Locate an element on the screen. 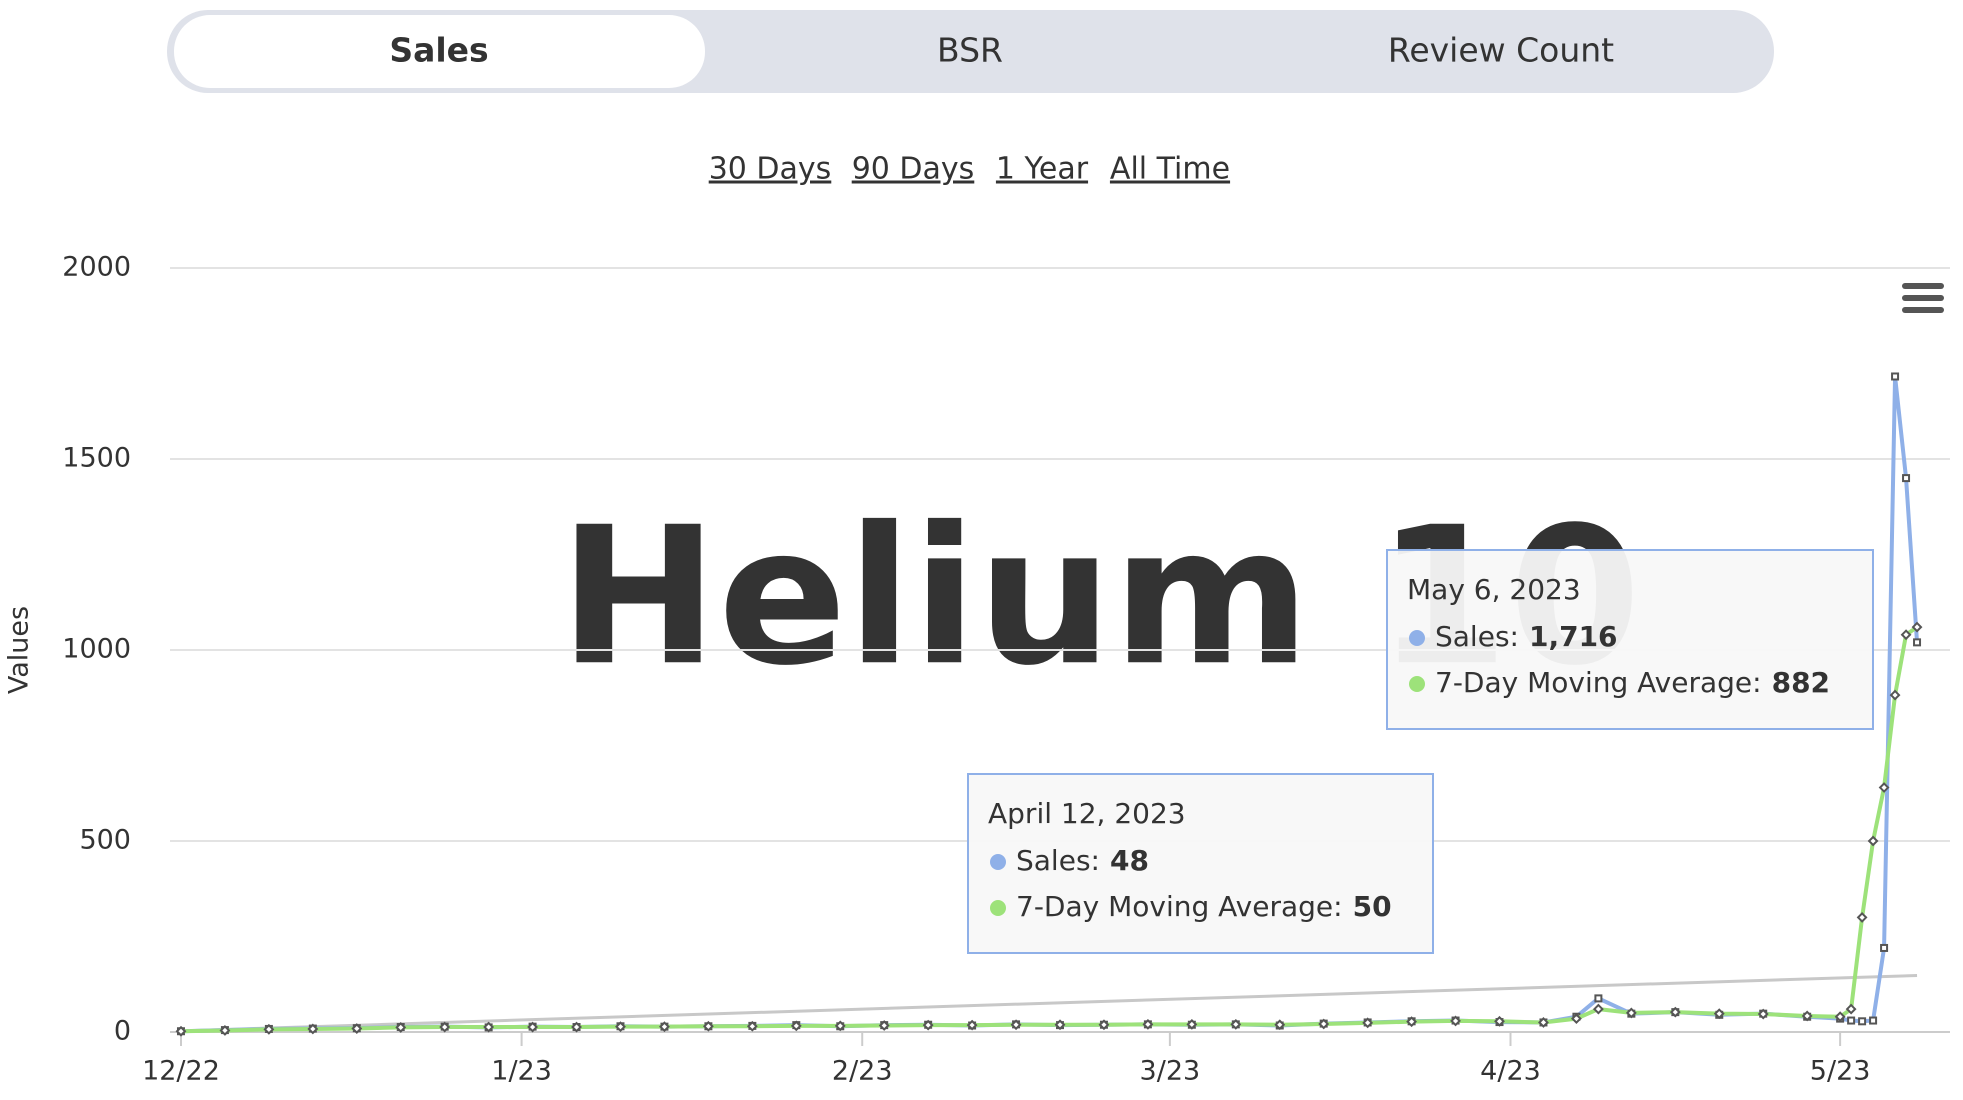 Image resolution: width=1963 pixels, height=1100 pixels. tooltip-row: 7-Day Moving Average: 882 is located at coordinates (1632, 682).